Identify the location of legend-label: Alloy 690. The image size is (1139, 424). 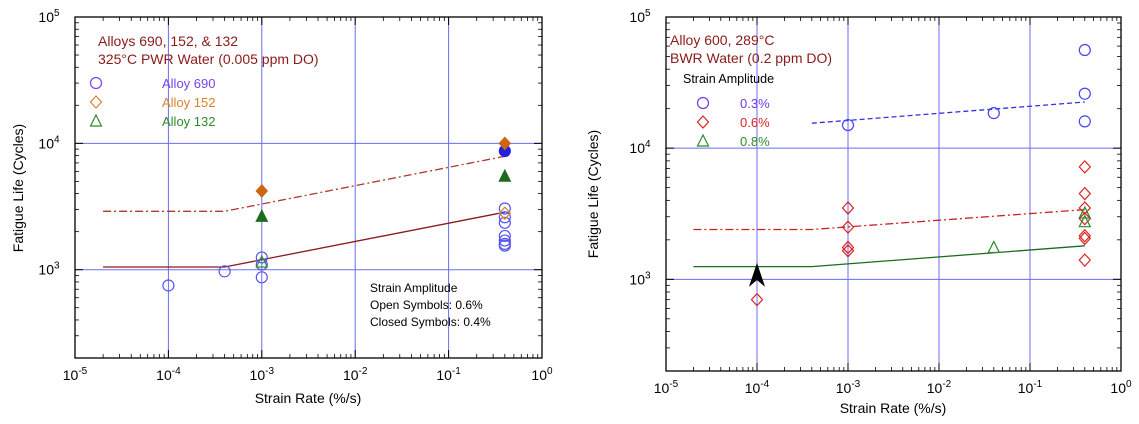
(188, 83).